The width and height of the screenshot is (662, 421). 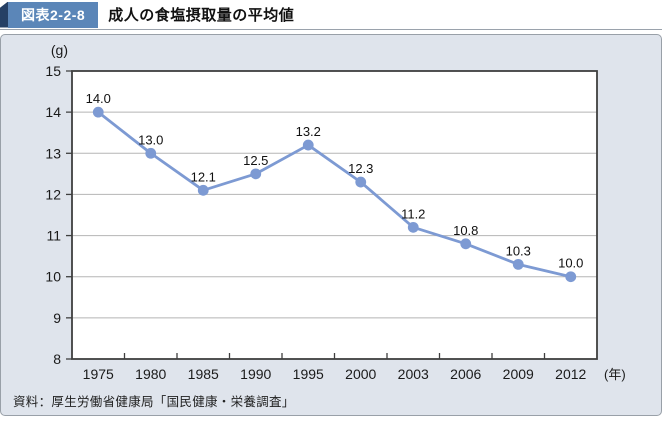 I want to click on figure-number-badge: 図表2-2-8, so click(x=53, y=14).